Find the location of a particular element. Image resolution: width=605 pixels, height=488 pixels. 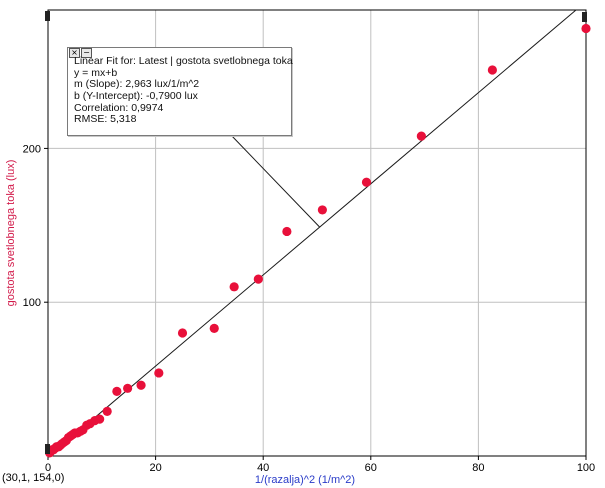

x-tick-label: 40 is located at coordinates (263, 468).